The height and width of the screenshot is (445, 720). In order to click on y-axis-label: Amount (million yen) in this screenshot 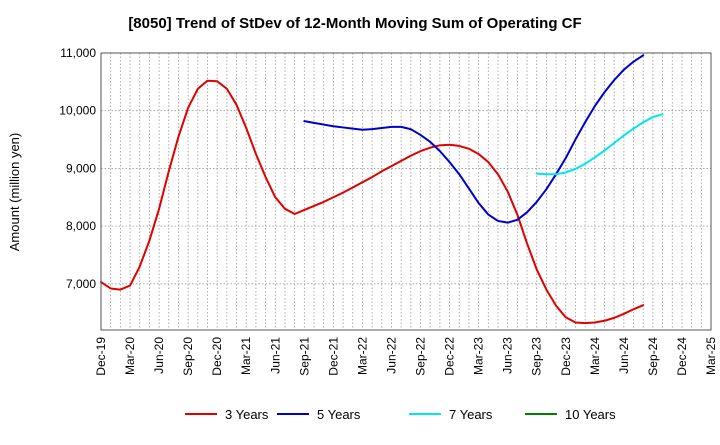, I will do `click(14, 192)`.